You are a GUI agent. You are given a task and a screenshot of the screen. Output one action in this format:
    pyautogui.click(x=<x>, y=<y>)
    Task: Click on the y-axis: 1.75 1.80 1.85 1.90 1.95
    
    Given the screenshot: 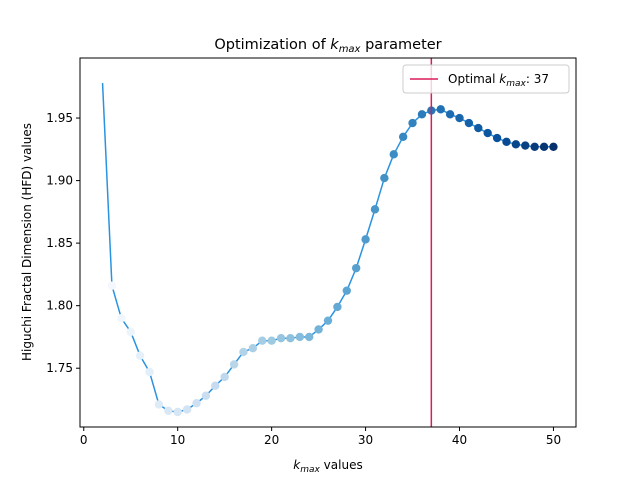 What is the action you would take?
    pyautogui.click(x=63, y=243)
    